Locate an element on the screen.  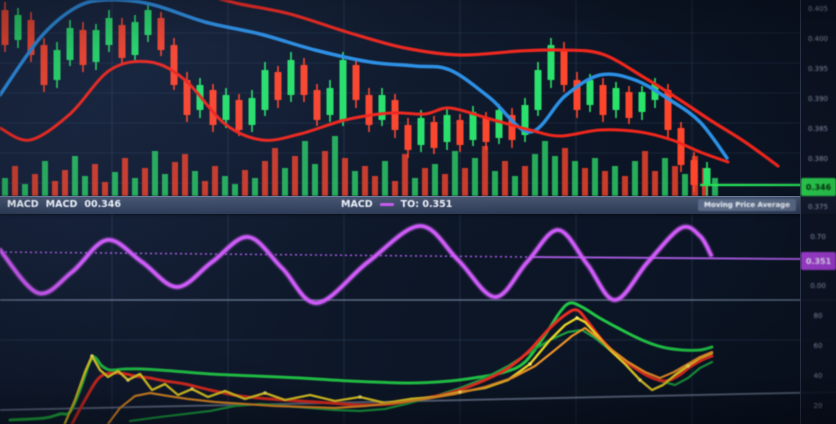
axis-tick-label: 0.380 is located at coordinates (818, 159).